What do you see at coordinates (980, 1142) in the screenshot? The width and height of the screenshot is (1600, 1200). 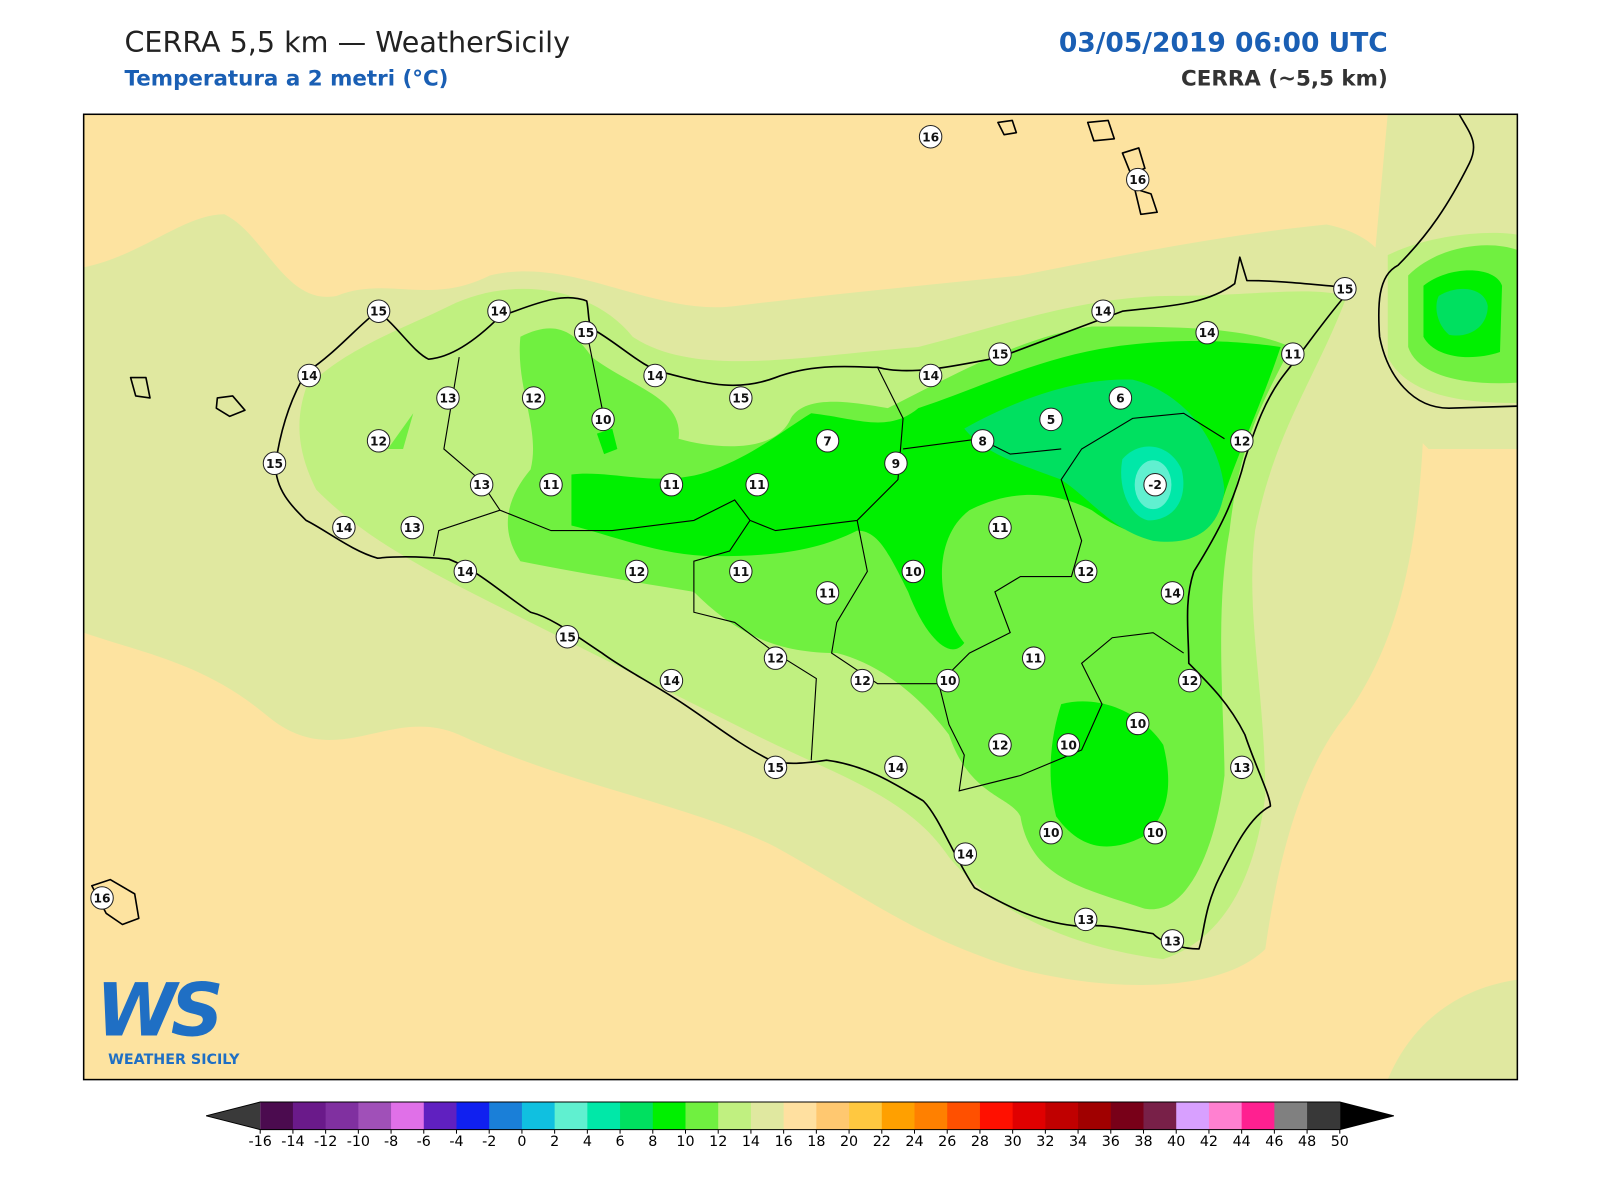 I see `colorbar-tick-label: 28` at bounding box center [980, 1142].